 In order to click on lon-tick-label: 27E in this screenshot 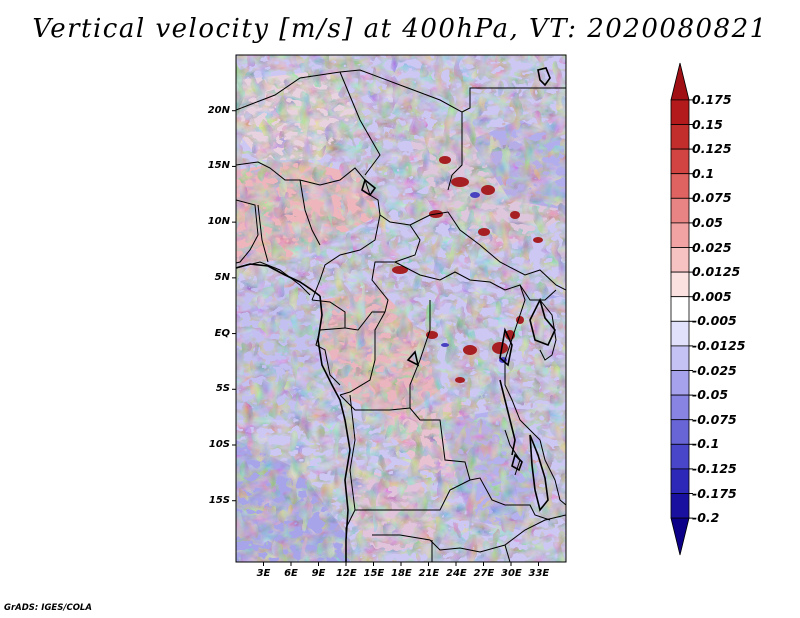, I will do `click(484, 573)`.